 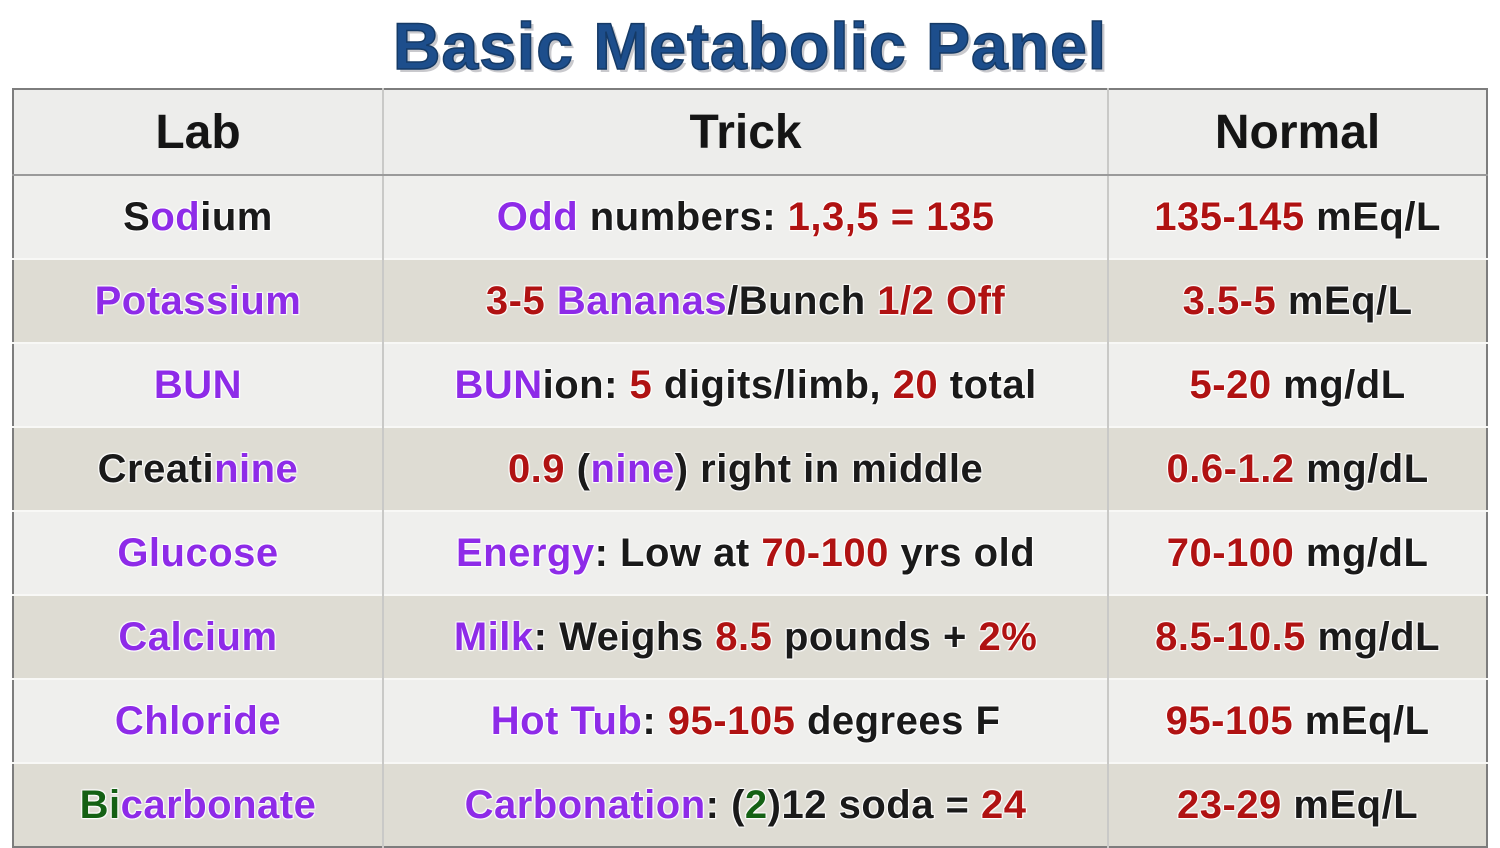 I want to click on trick-cell-bicarbonate: Carbonation: (2)12 soda = 24, so click(x=745, y=805).